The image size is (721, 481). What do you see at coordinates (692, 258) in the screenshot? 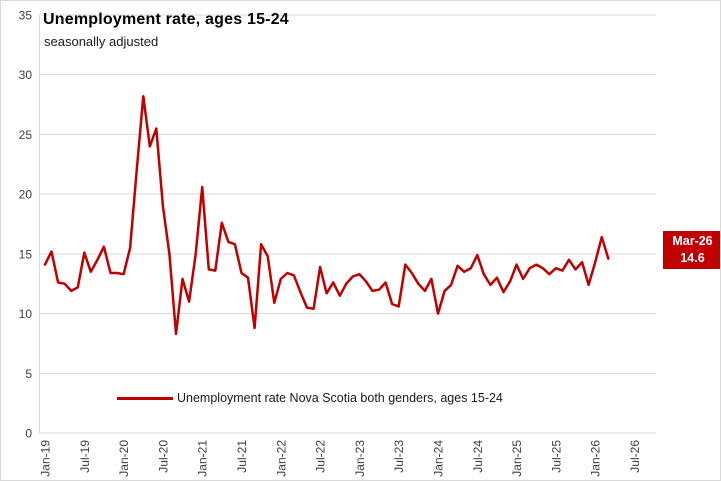
I see `callout-value: 14.6` at bounding box center [692, 258].